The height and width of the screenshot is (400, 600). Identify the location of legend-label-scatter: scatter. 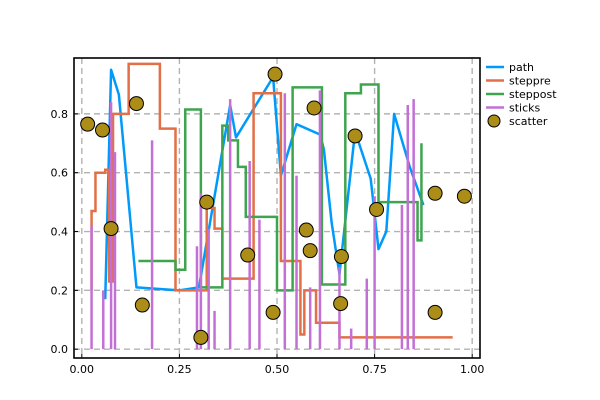
(528, 121).